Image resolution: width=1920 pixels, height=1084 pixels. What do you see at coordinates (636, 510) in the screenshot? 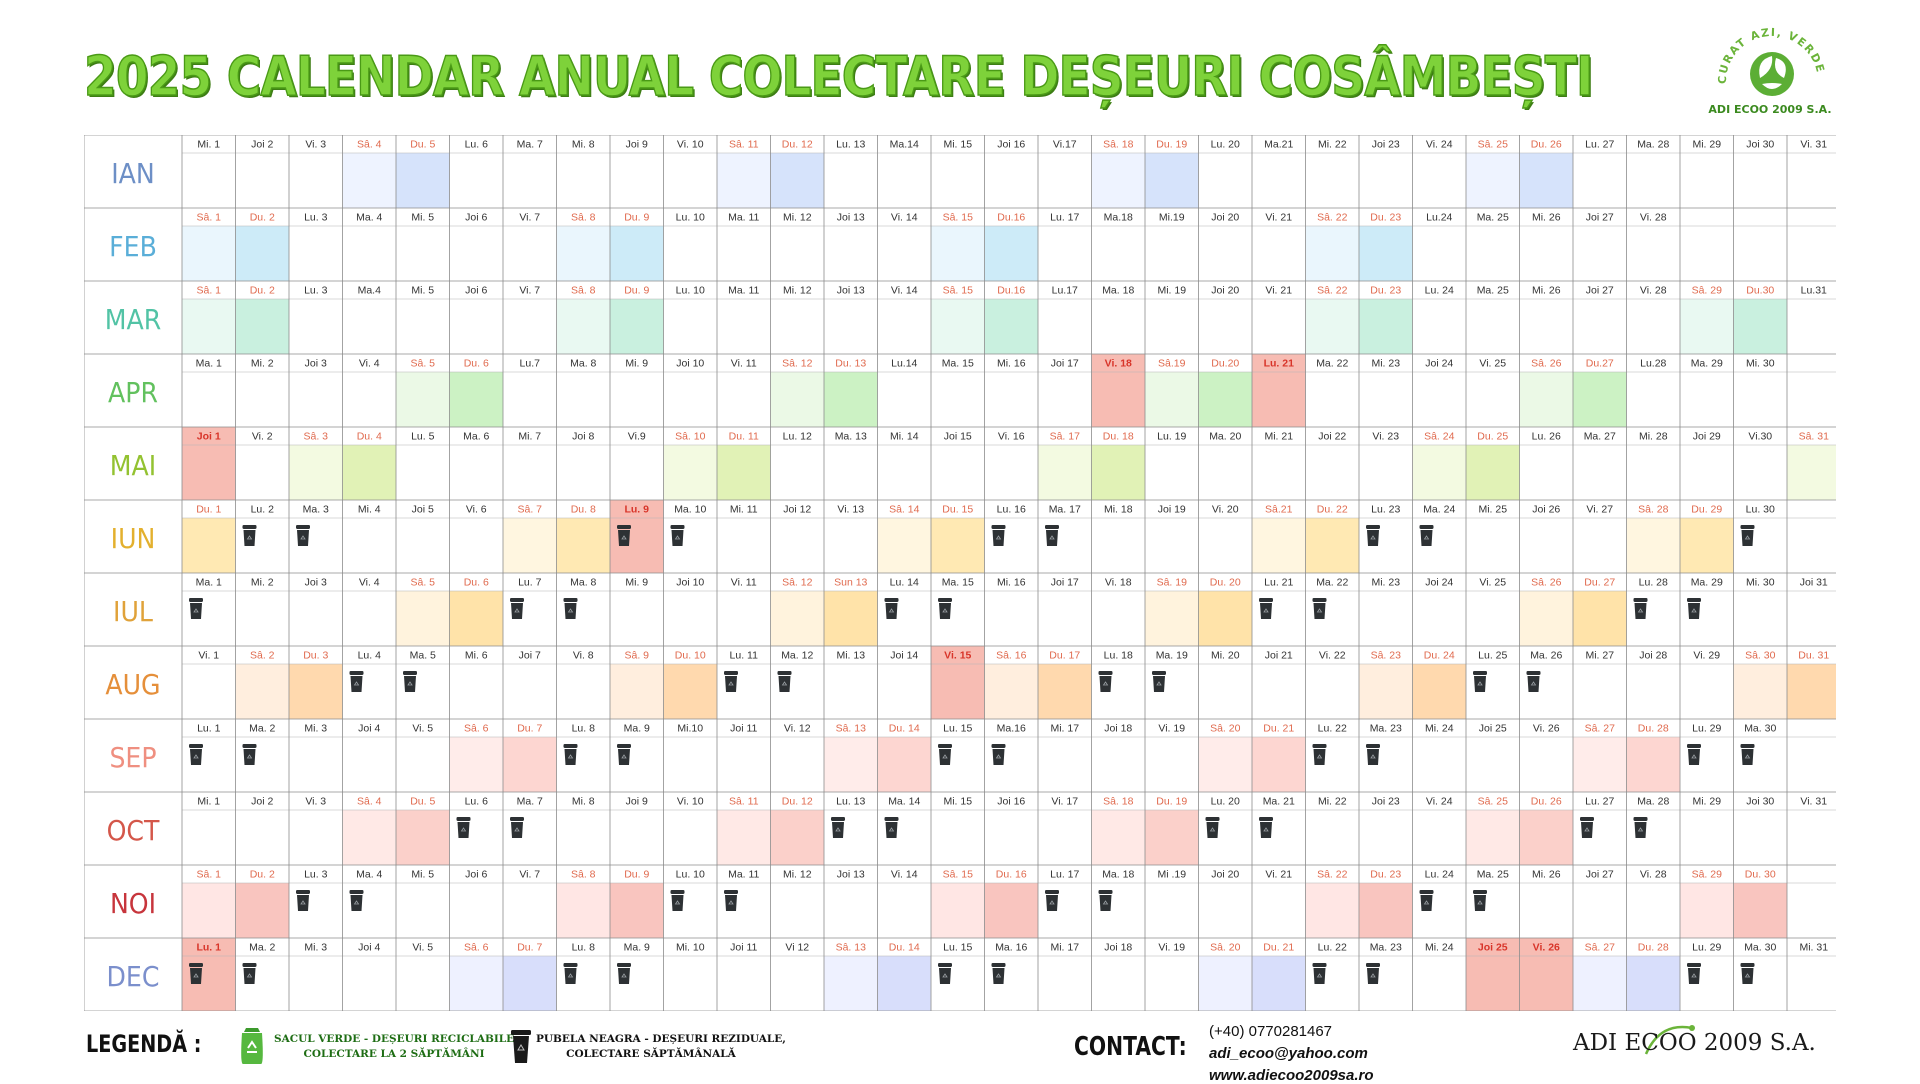
I see `day-label: Lu. 9` at bounding box center [636, 510].